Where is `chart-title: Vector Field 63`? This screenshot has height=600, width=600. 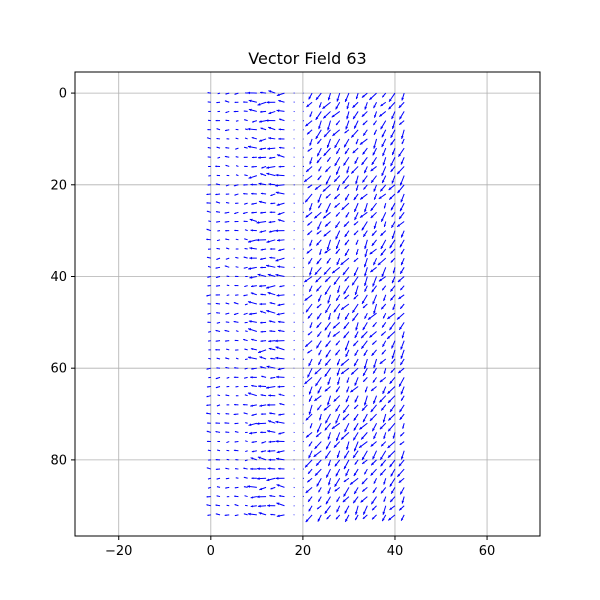
chart-title: Vector Field 63 is located at coordinates (307, 58).